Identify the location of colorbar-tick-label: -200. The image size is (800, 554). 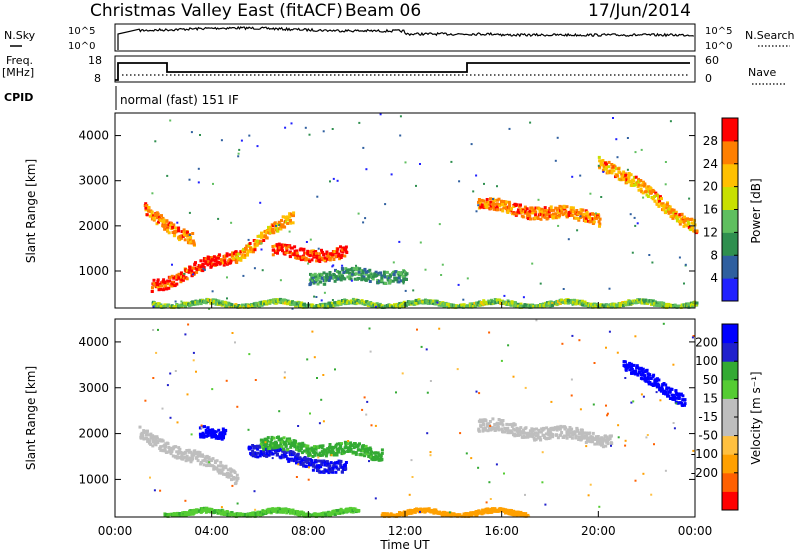
(704, 473).